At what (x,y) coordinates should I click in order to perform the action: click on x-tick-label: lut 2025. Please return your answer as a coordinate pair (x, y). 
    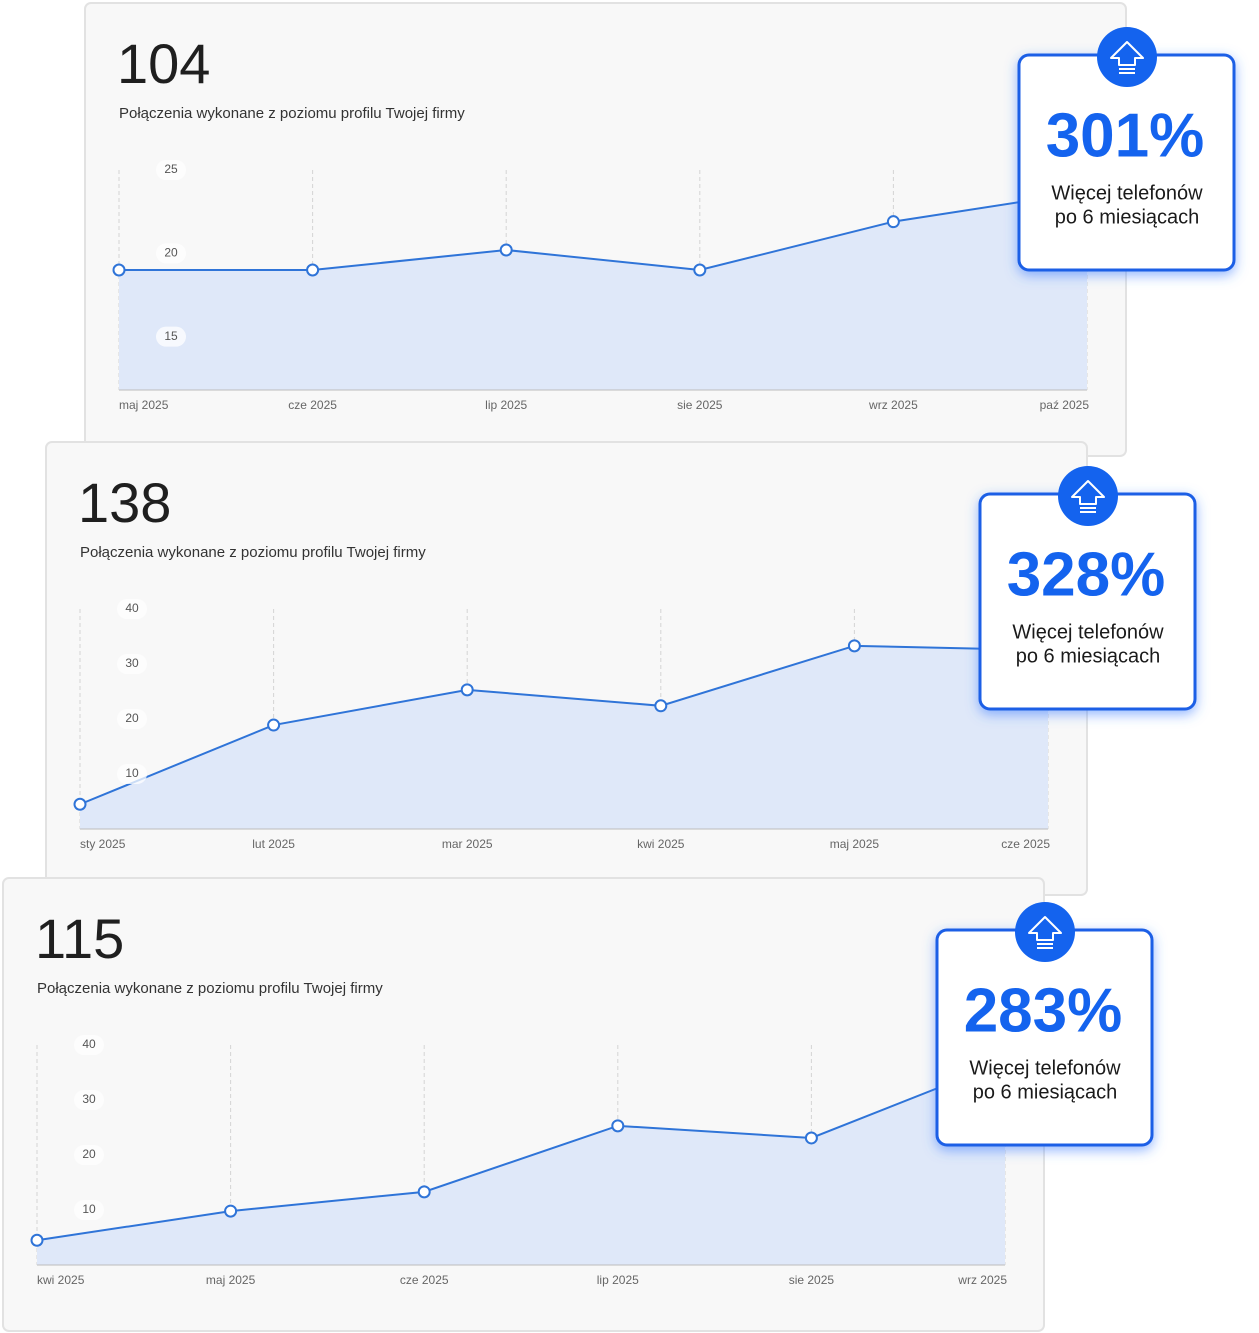
    Looking at the image, I should click on (273, 844).